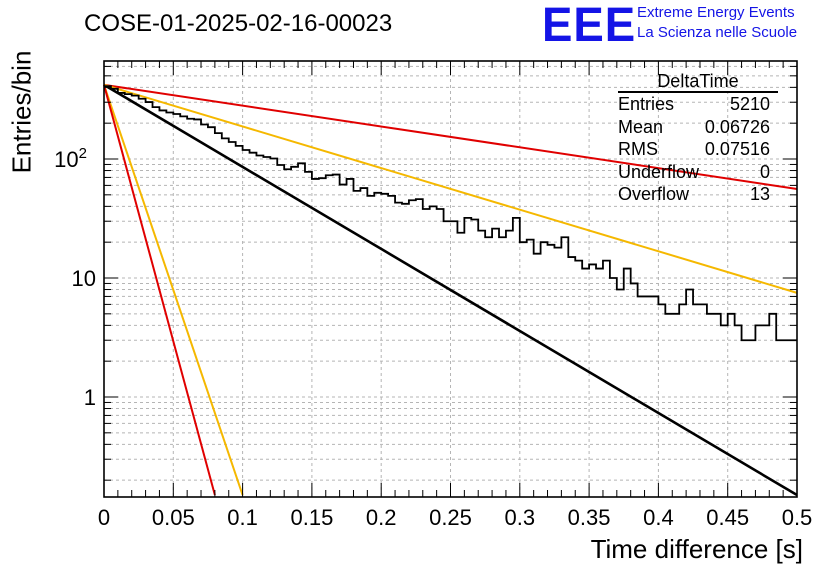 The image size is (836, 572). Describe the element at coordinates (697, 149) in the screenshot. I see `stats-row-rms: RMS 0.07516` at that location.